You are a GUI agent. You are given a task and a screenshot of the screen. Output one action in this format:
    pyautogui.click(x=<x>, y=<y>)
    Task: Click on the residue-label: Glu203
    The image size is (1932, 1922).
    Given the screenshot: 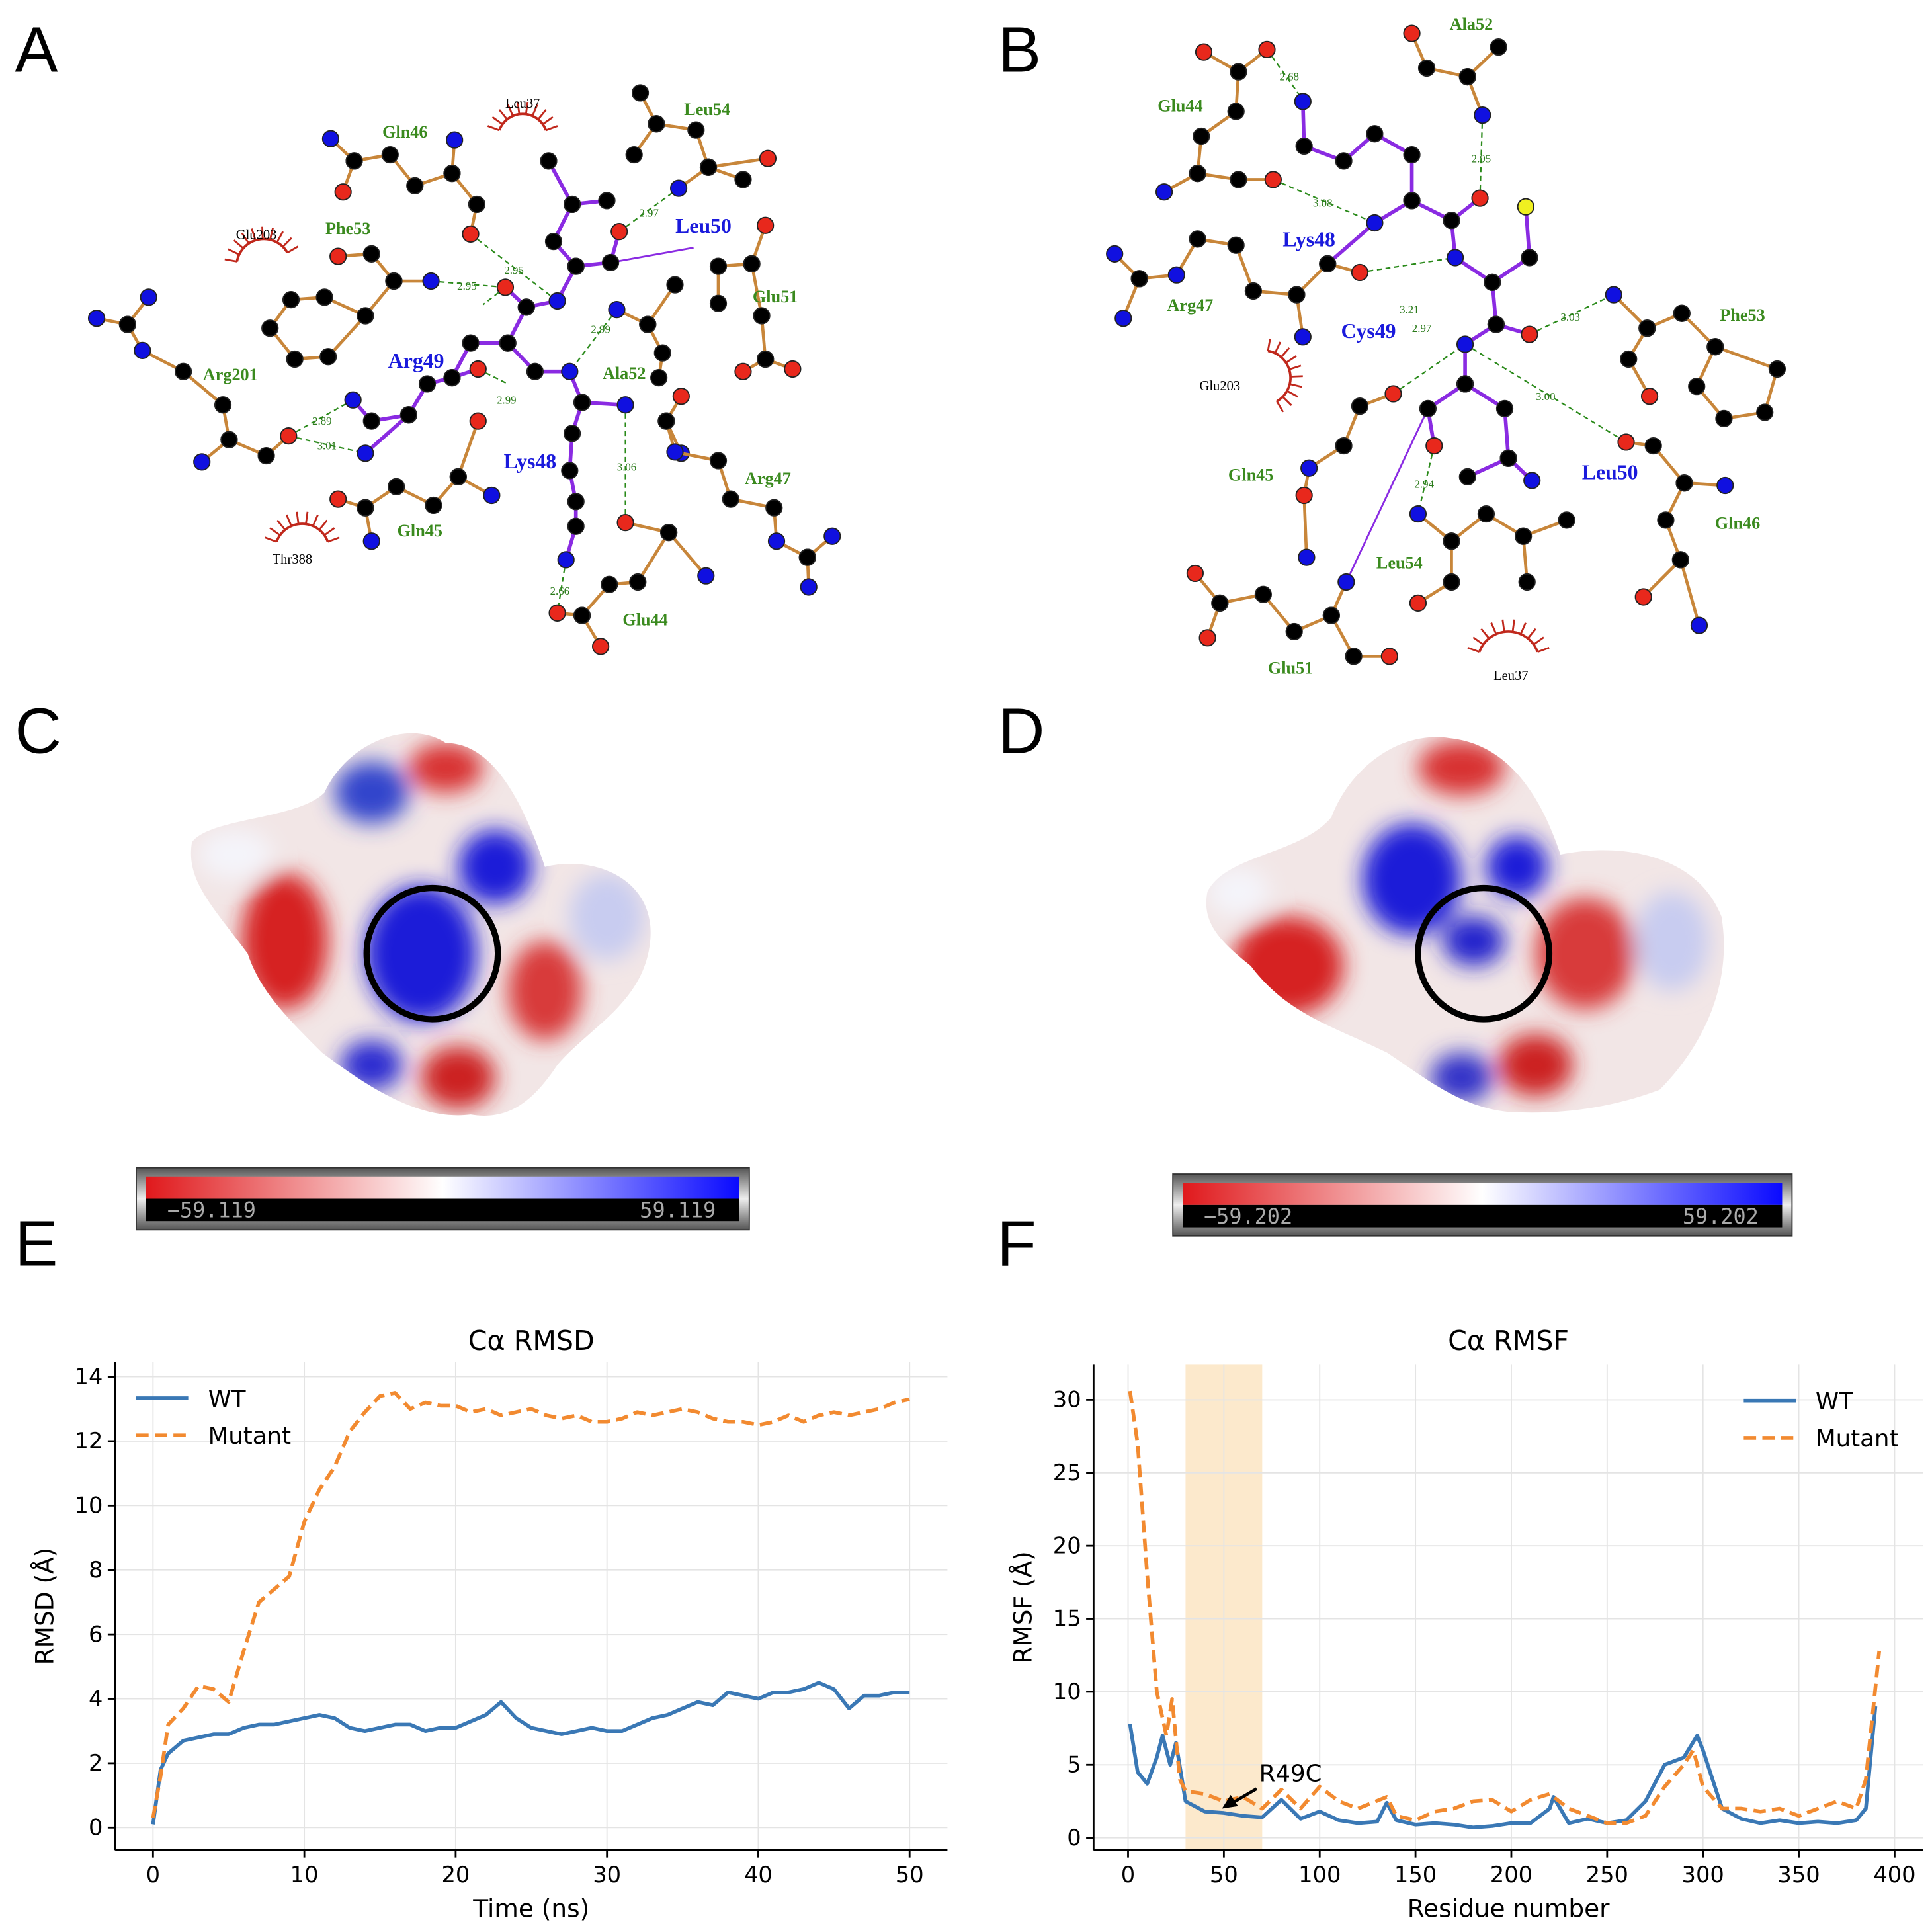 What is the action you would take?
    pyautogui.click(x=1219, y=386)
    